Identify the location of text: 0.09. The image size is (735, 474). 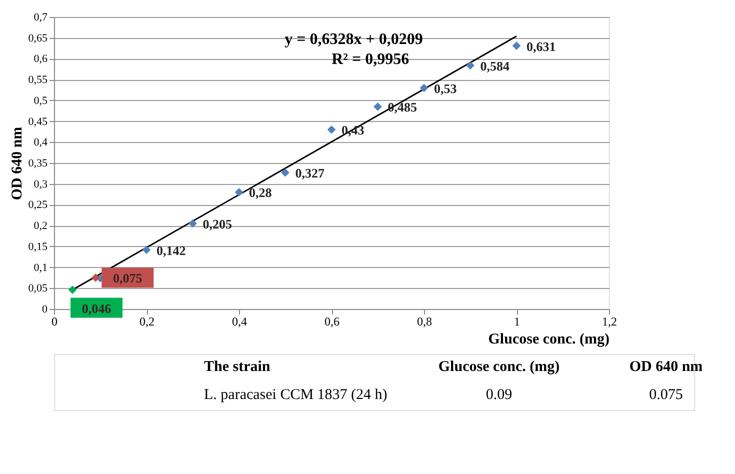
(499, 395).